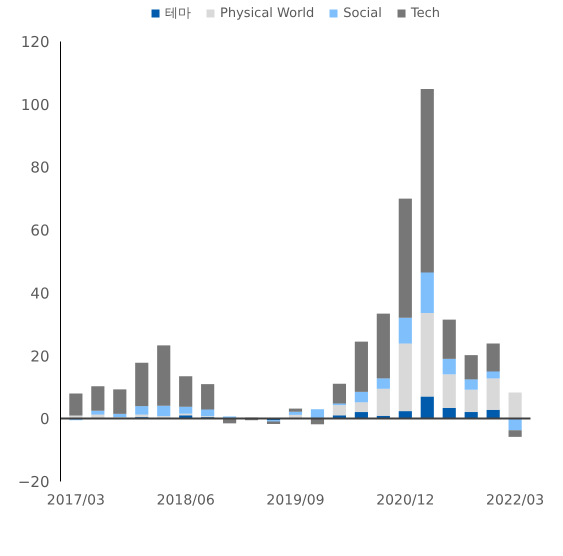  Describe the element at coordinates (45, 419) in the screenshot. I see `y-tick-label: 0` at that location.